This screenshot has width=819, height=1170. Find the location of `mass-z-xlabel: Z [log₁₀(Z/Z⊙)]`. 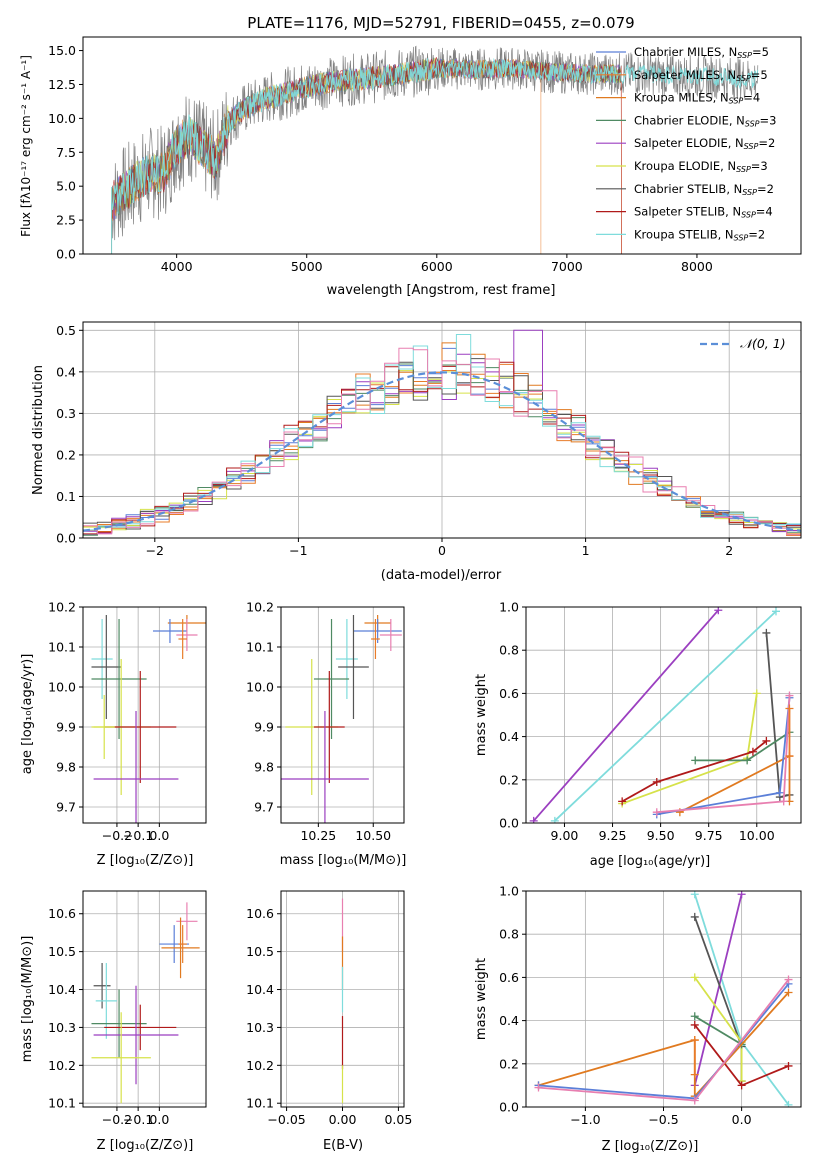

mass-z-xlabel: Z [log₁₀(Z/Z⊙)] is located at coordinates (145, 1145).